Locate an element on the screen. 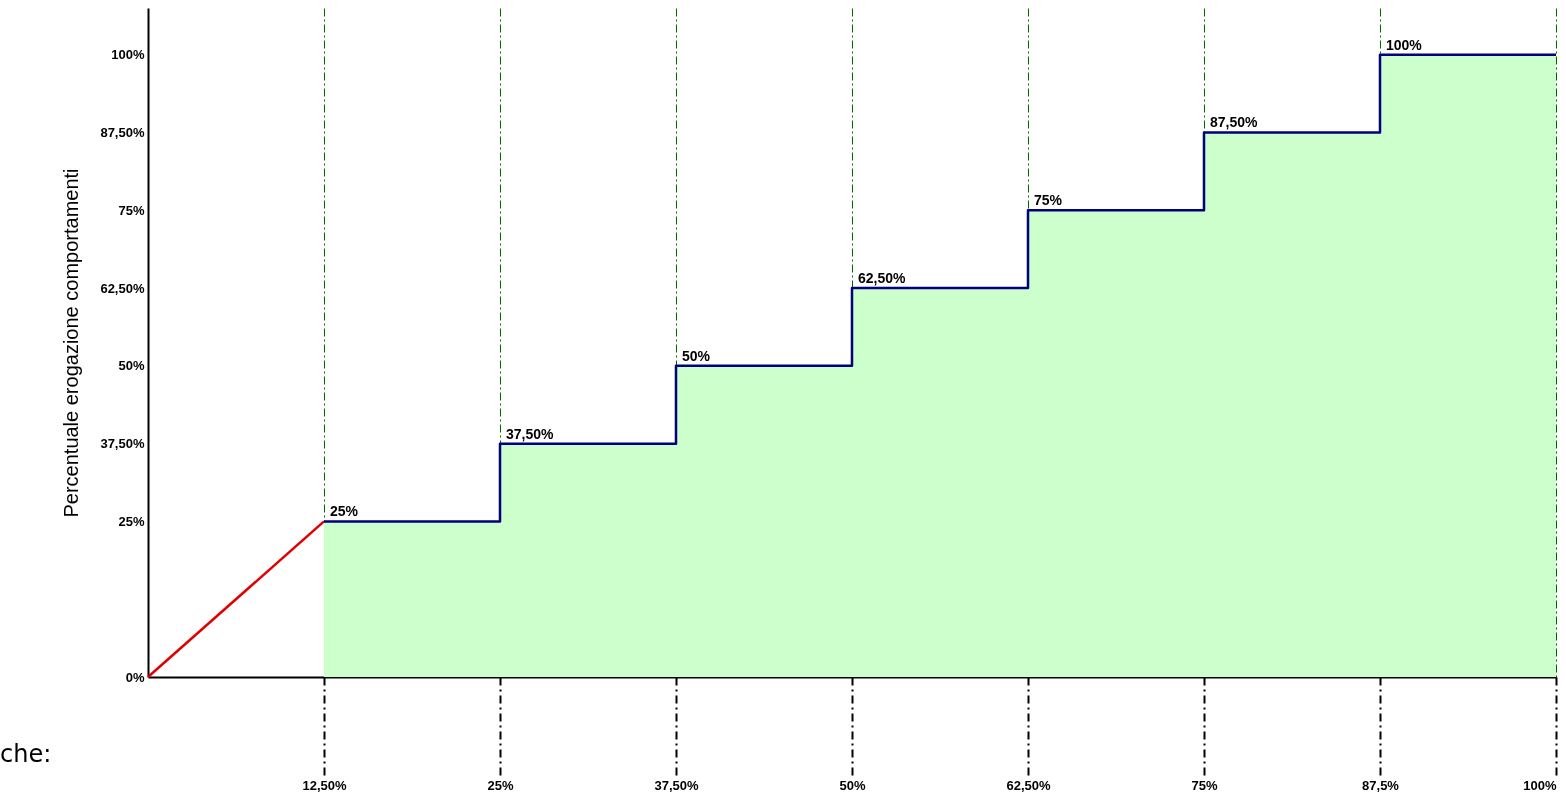  data-label: 62,50% is located at coordinates (882, 278).